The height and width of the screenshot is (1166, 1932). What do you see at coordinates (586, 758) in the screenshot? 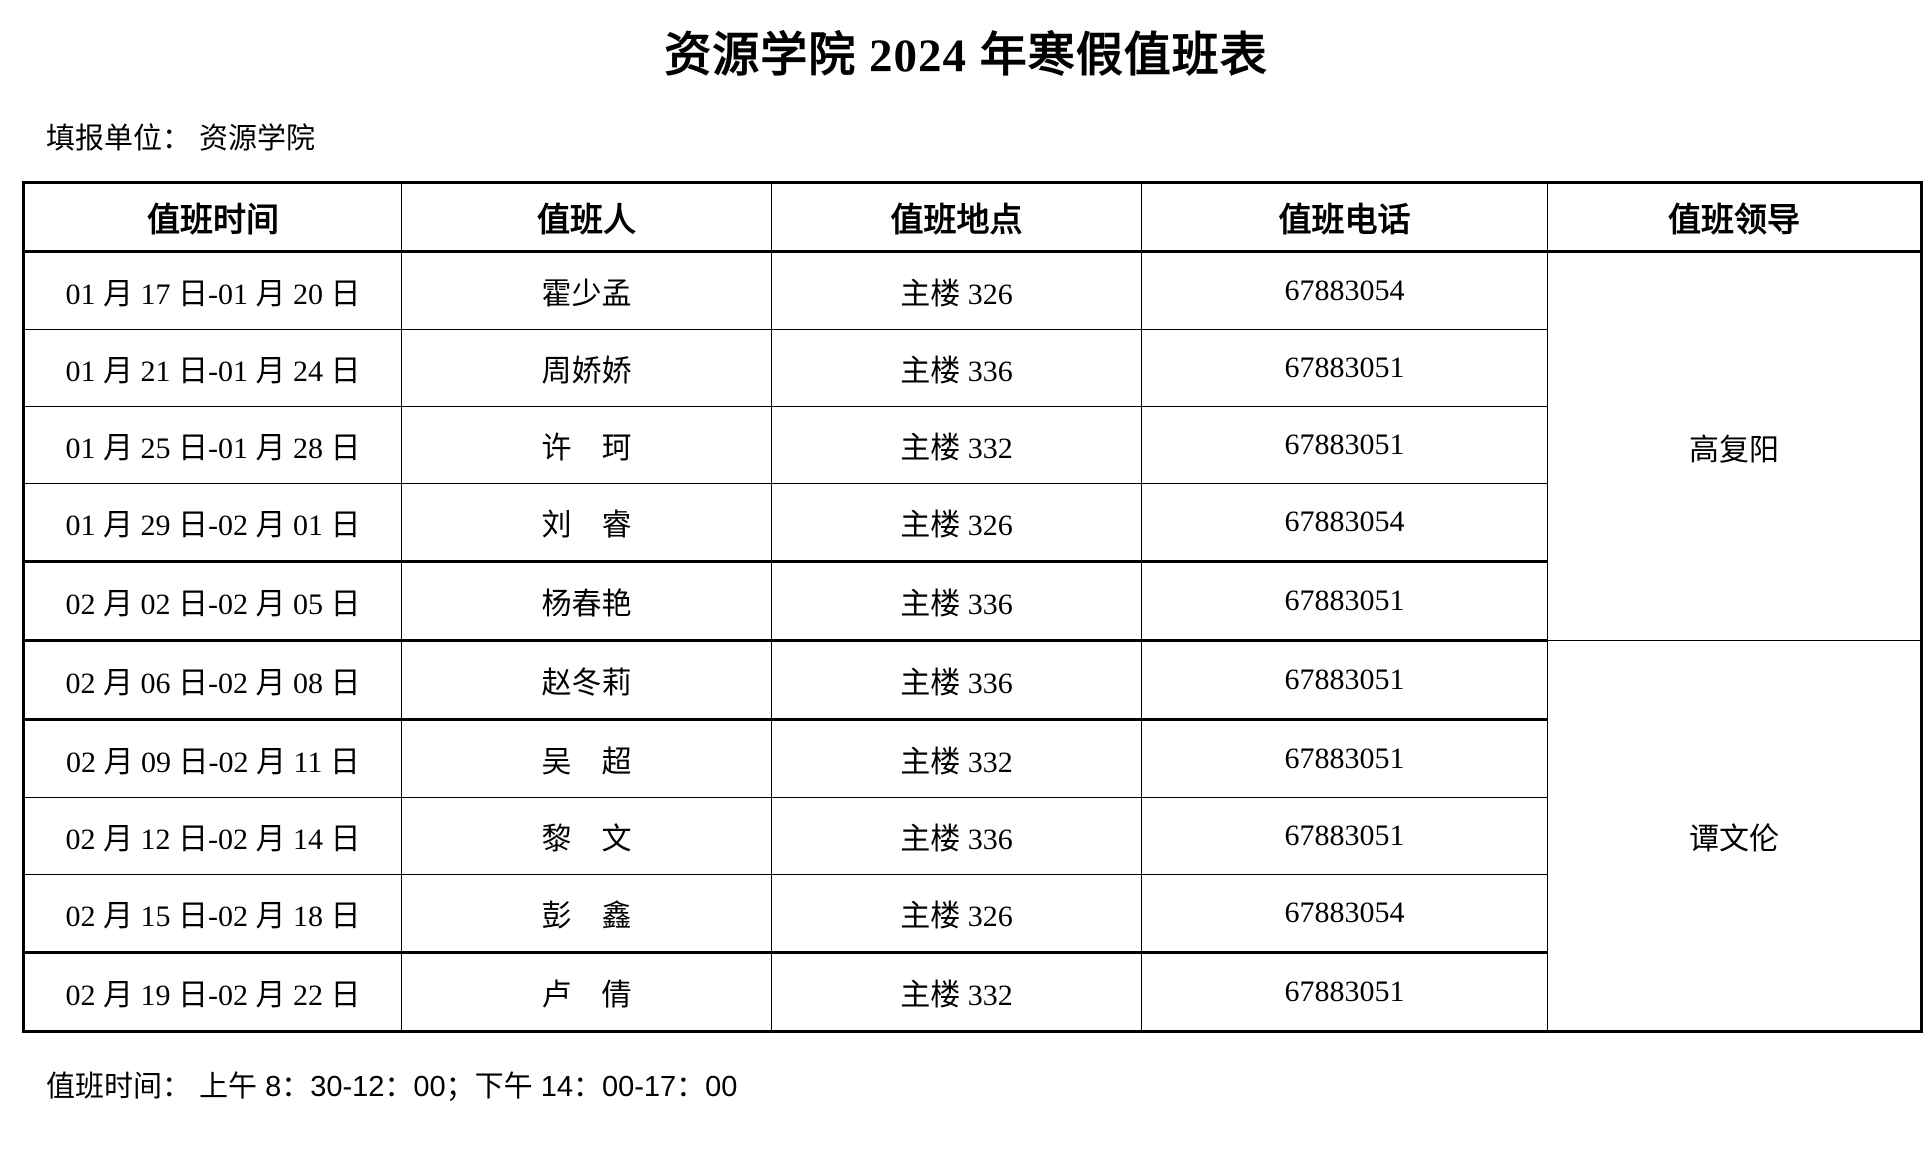
I see `cell-person: 吴 超` at bounding box center [586, 758].